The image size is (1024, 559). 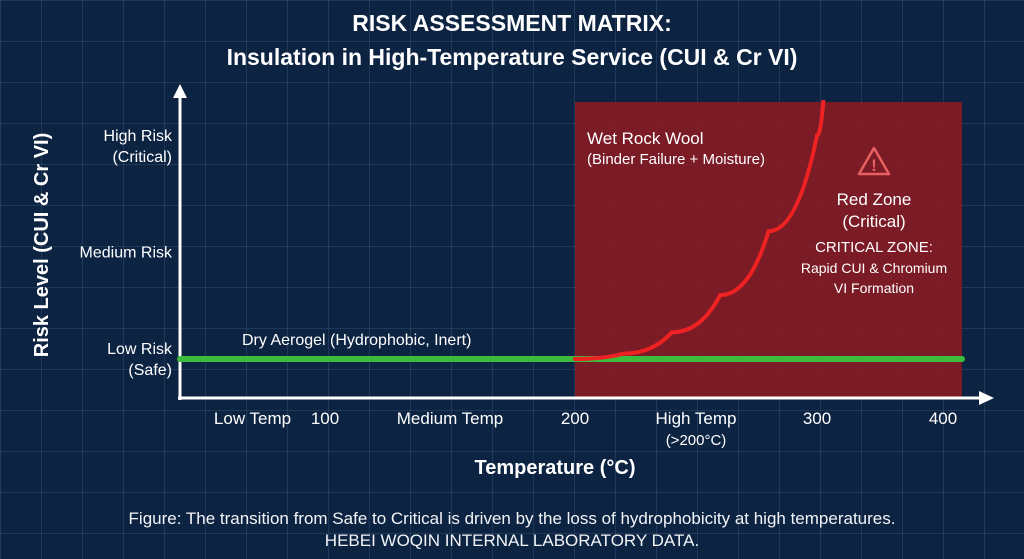 I want to click on x-axis-label: Temperature (°C), so click(x=555, y=468).